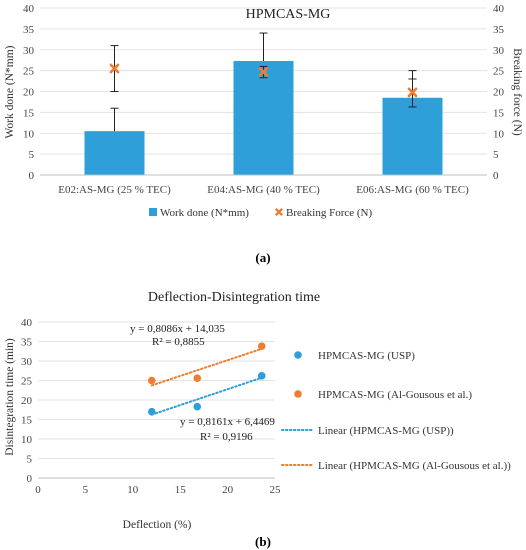 This screenshot has width=526, height=550. I want to click on chart-a-bars, so click(263, 118).